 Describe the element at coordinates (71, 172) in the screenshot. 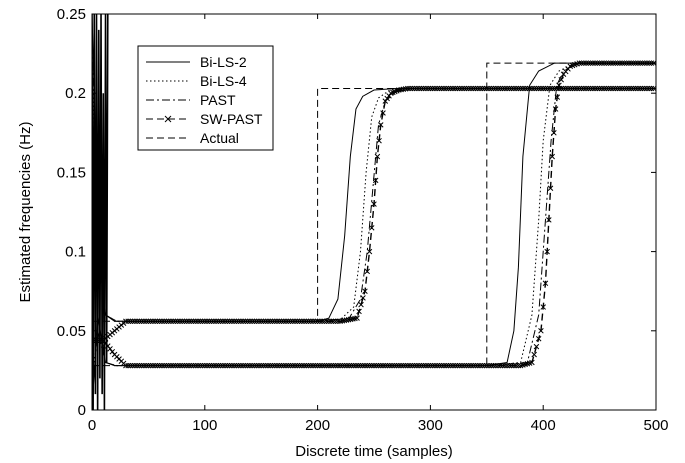

I see `y-tick-label: 0.15` at that location.